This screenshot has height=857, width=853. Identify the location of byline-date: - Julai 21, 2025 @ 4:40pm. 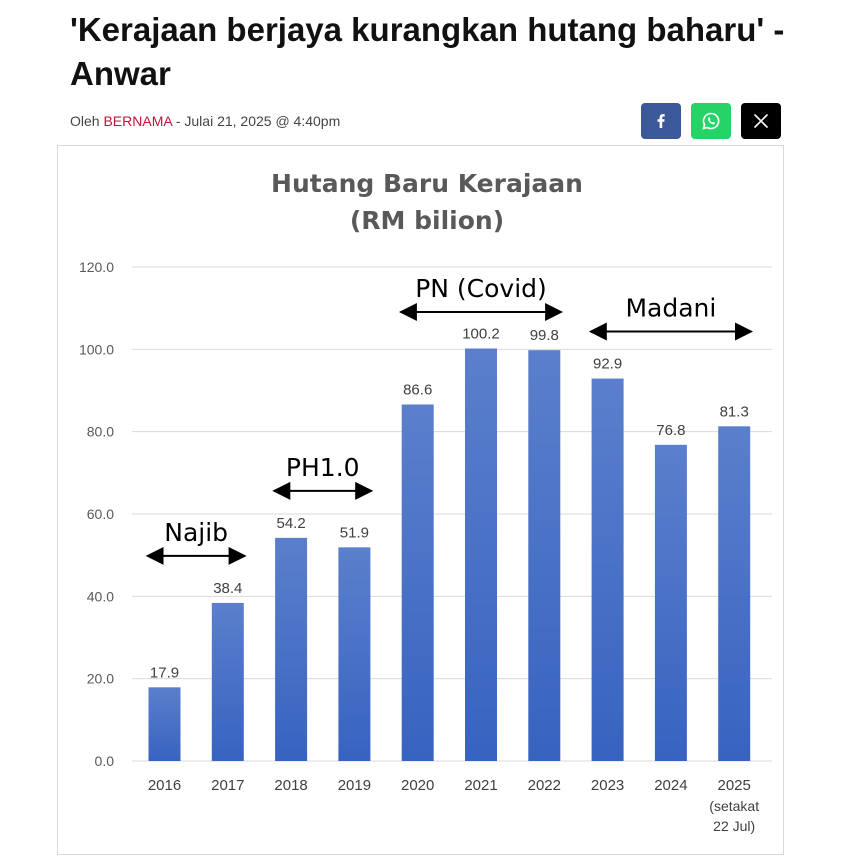
(258, 121).